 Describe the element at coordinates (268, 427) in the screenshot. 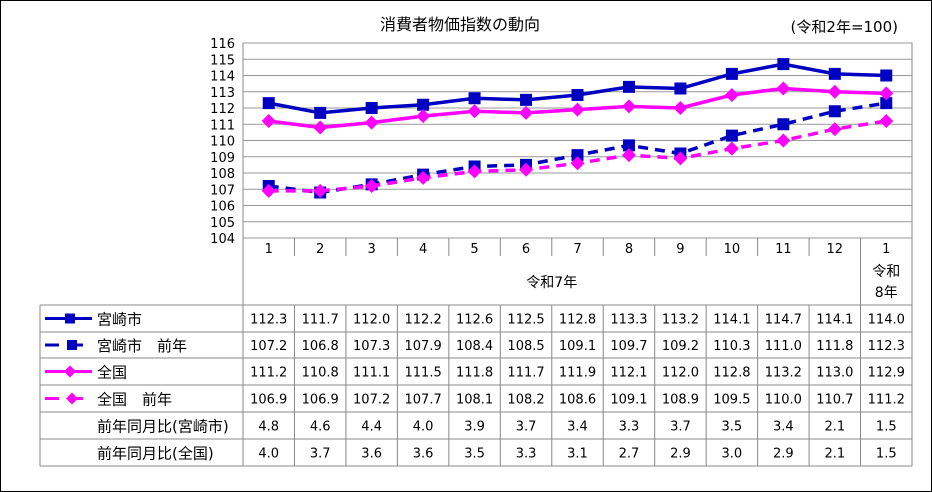

I see `table-cell: 4.8` at that location.